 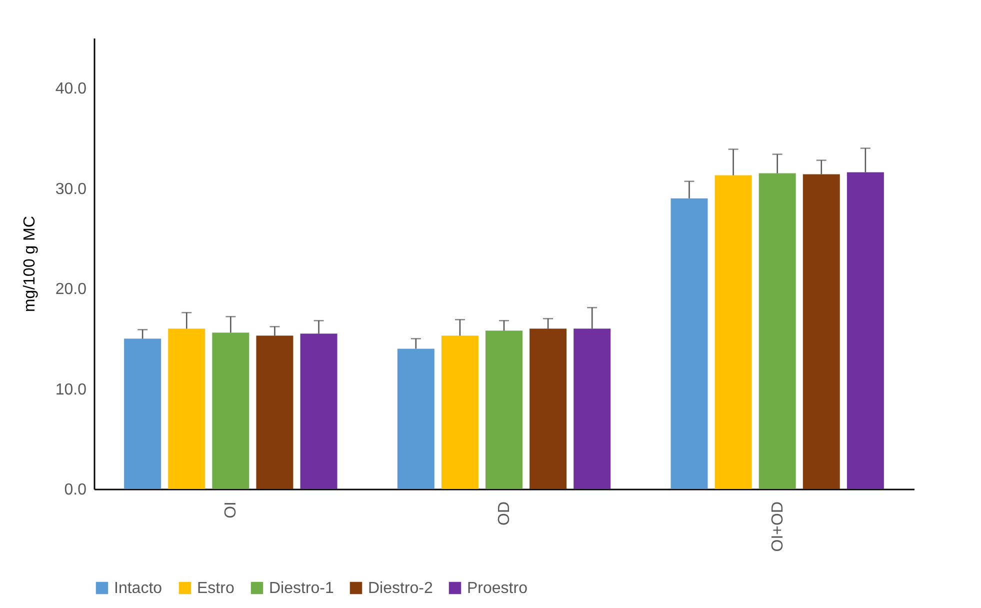 I want to click on y-tick-label: 0.0, so click(x=75, y=490).